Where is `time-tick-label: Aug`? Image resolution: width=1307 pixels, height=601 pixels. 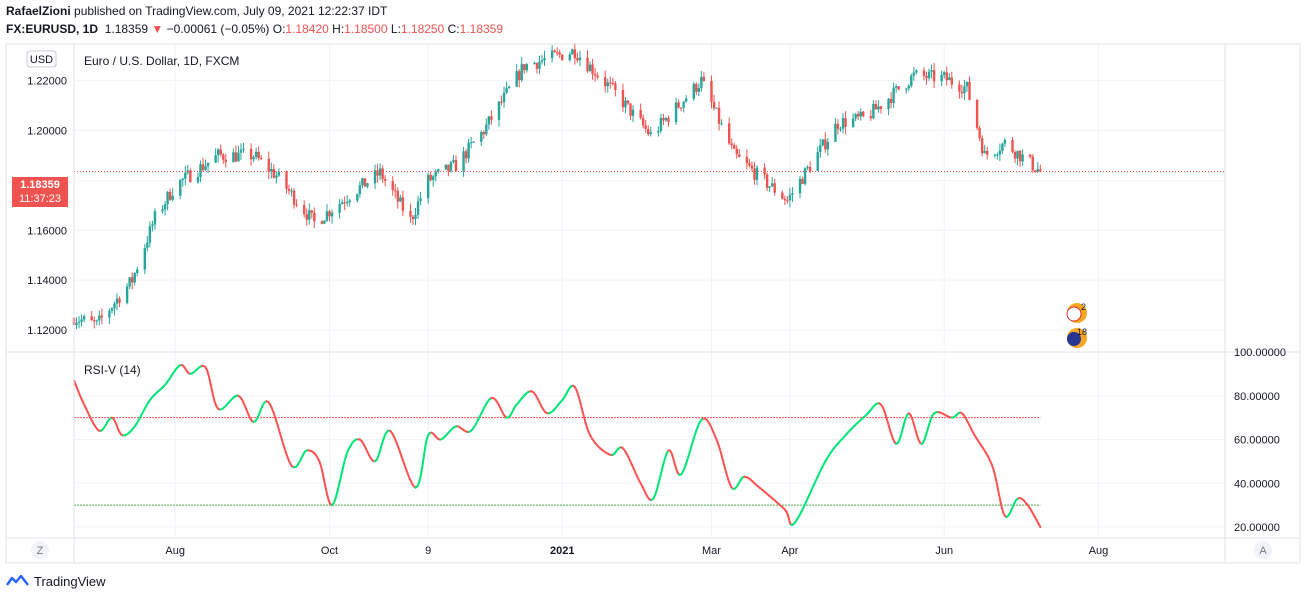 time-tick-label: Aug is located at coordinates (175, 551).